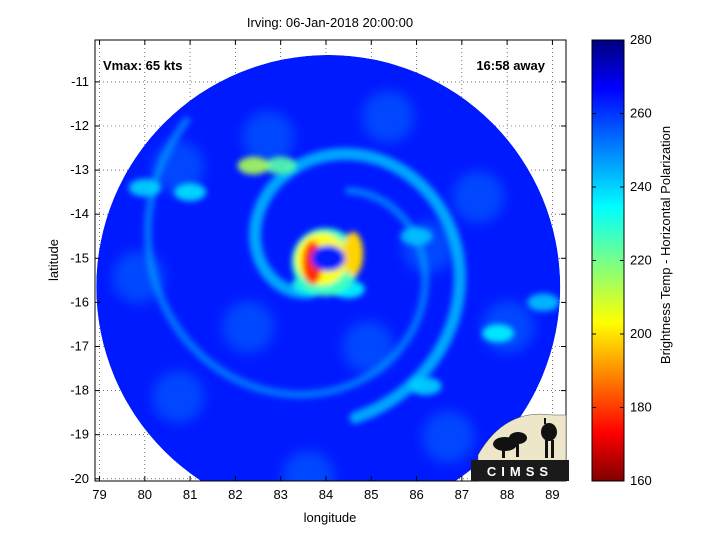  Describe the element at coordinates (235, 494) in the screenshot. I see `x-tick-label: 82` at that location.